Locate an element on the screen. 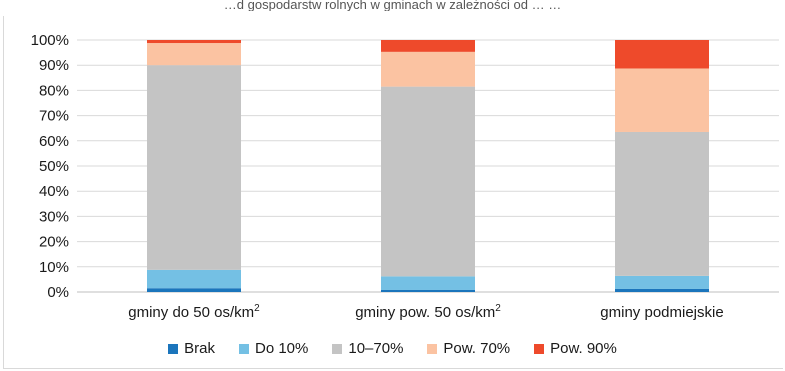 This screenshot has height=371, width=785. legend: Brak Do 10% 10–70% Pow. 70% Pow. 90% is located at coordinates (392, 348).